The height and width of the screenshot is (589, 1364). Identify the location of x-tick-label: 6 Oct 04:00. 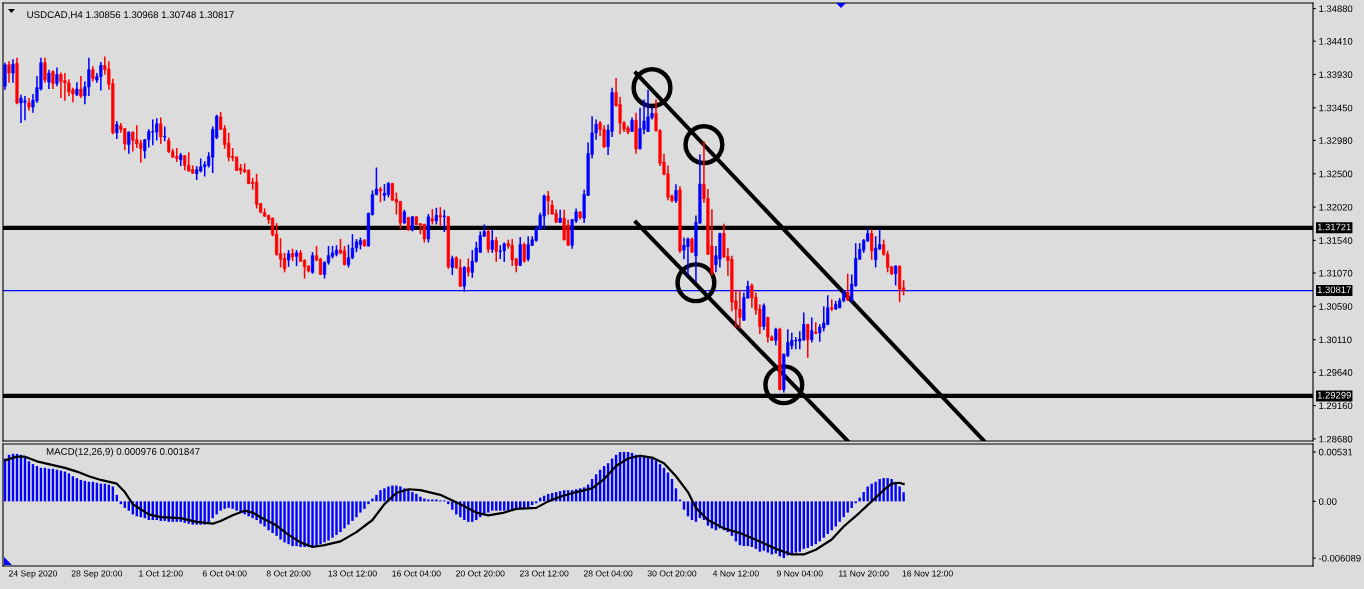
(224, 573).